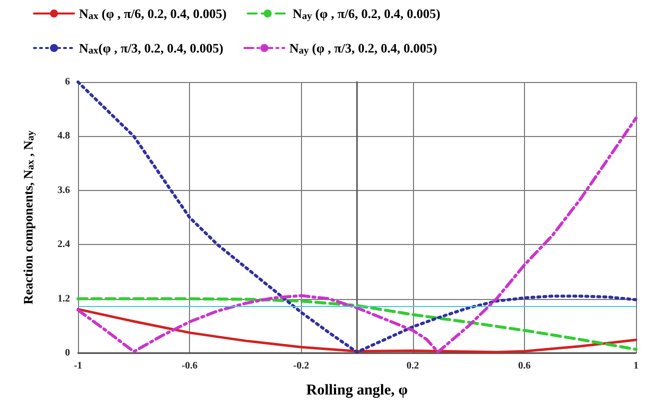 The image size is (657, 411). What do you see at coordinates (413, 366) in the screenshot?
I see `x-tick-label: 0.2` at bounding box center [413, 366].